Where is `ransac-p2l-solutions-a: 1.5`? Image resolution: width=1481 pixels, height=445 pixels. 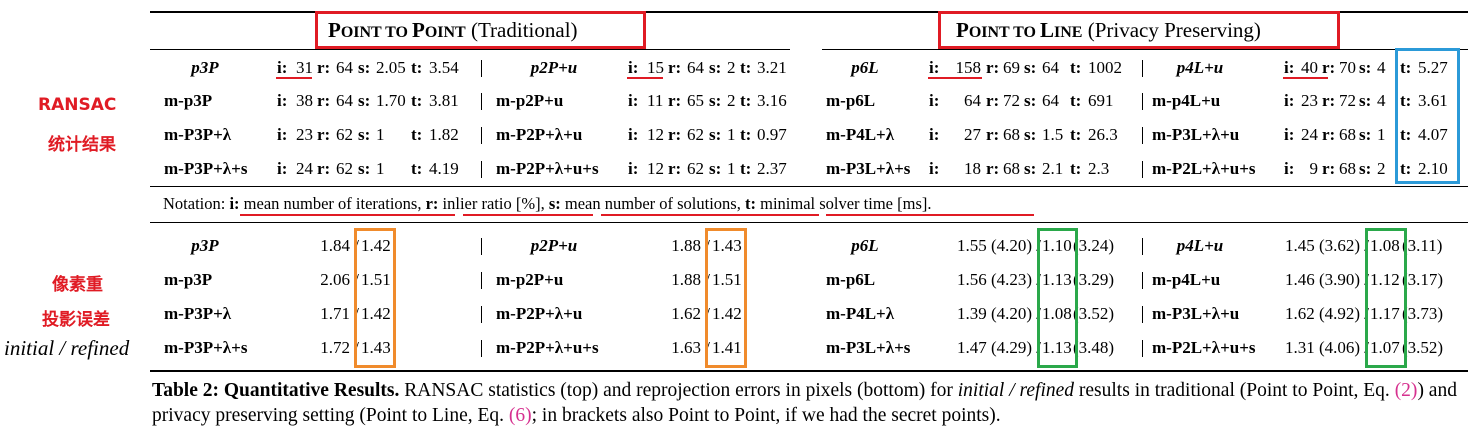
ransac-p2l-solutions-a: 1.5 is located at coordinates (1053, 134).